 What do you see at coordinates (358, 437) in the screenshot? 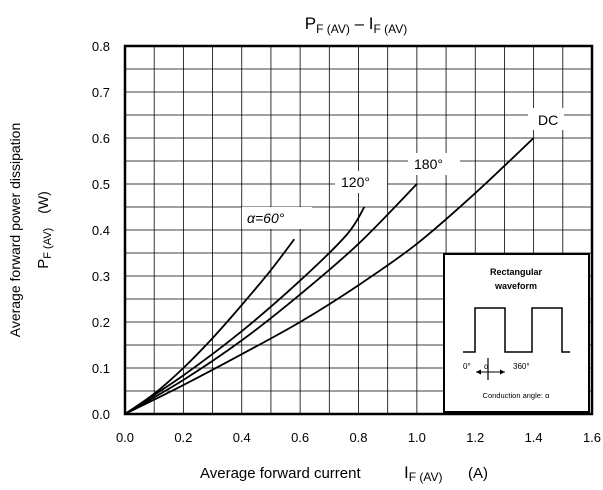
I see `x-tick-label: 0.8` at bounding box center [358, 437].